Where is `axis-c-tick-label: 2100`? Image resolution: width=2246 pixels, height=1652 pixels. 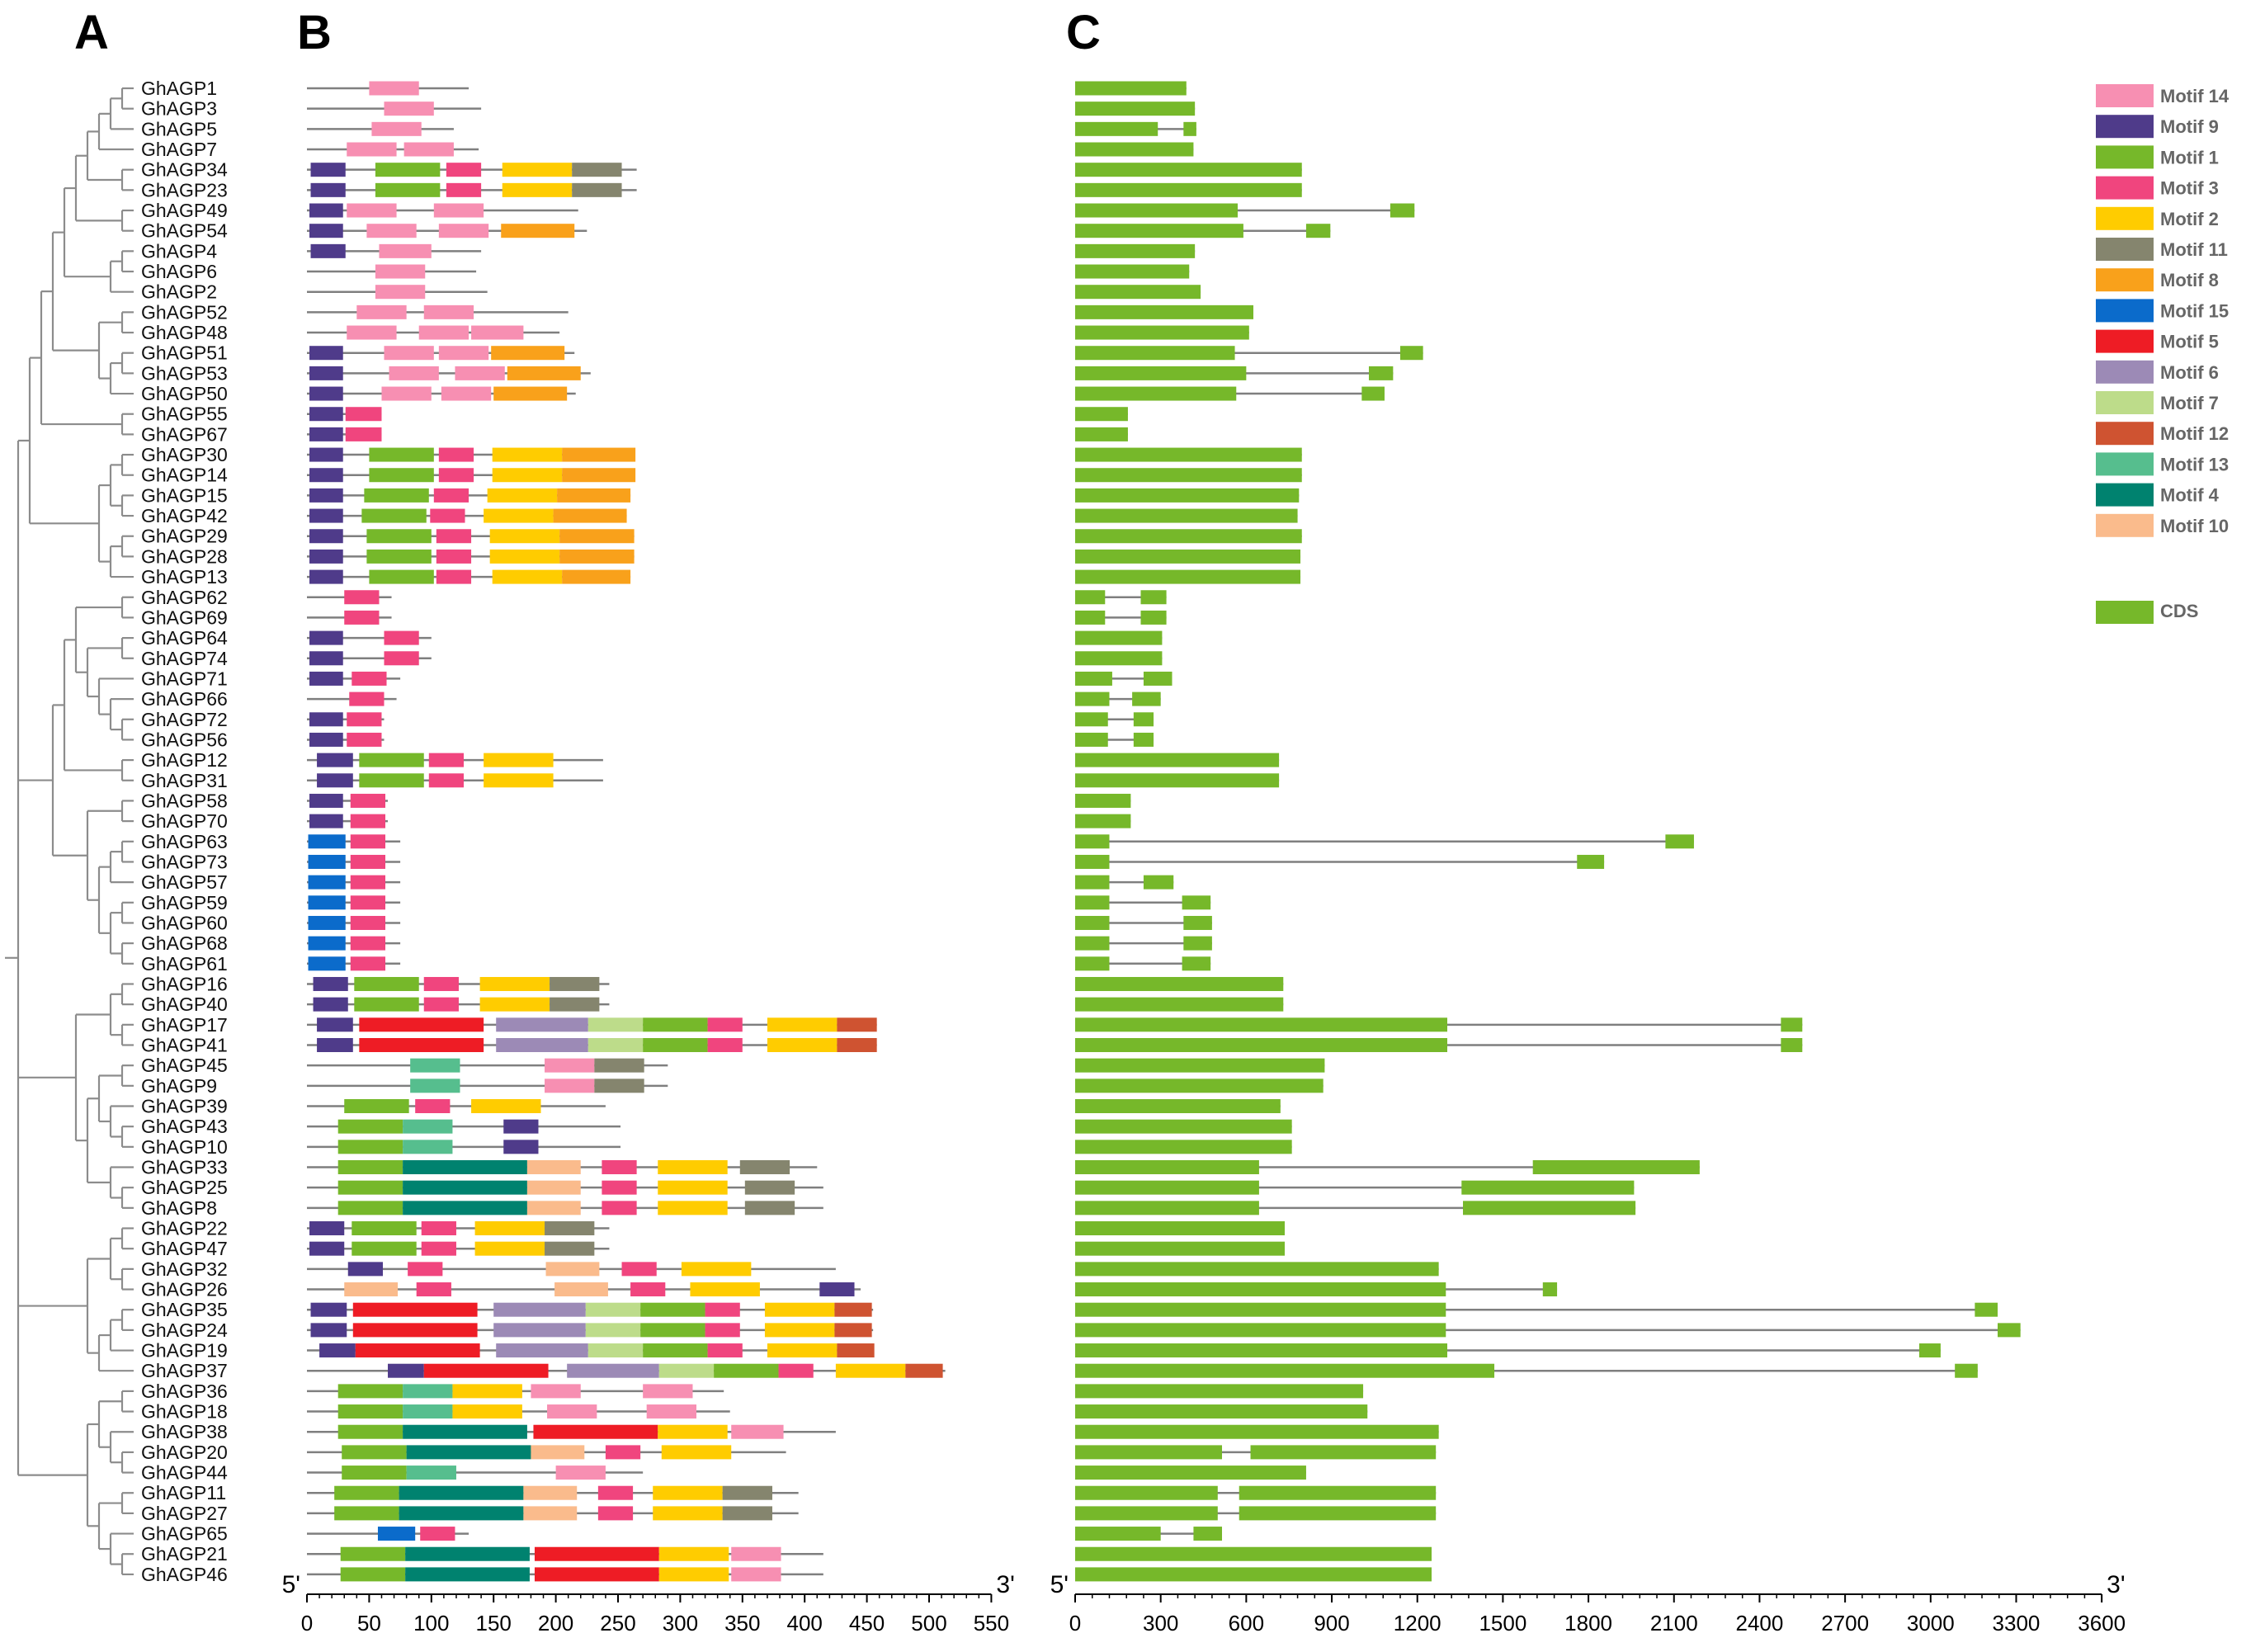 axis-c-tick-label: 2100 is located at coordinates (1674, 1623).